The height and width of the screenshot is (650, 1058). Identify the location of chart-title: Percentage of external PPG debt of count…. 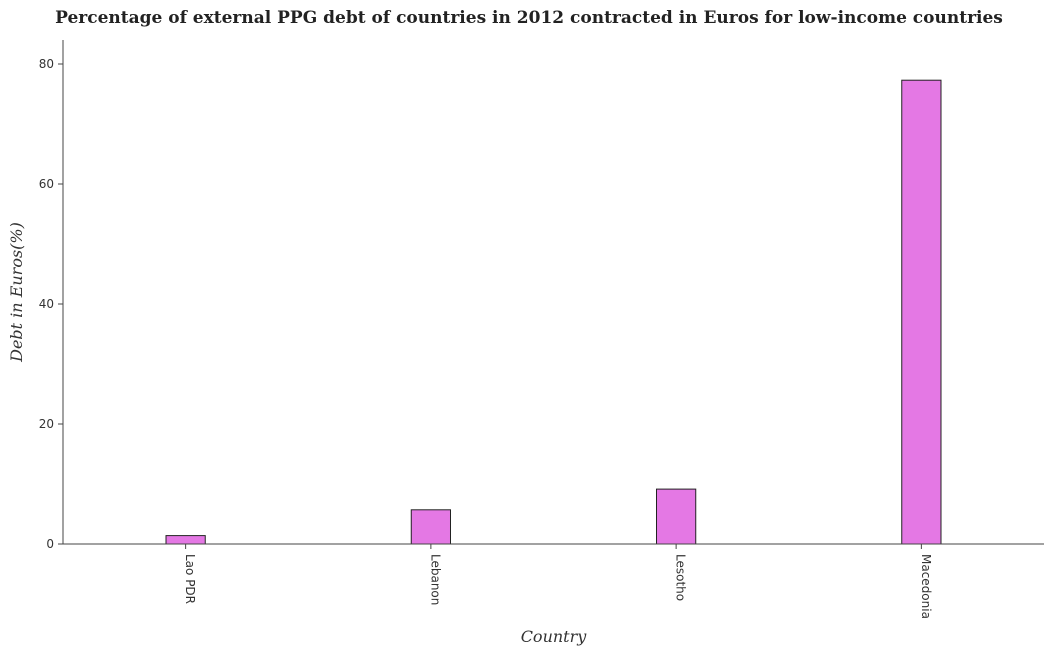
(529, 18).